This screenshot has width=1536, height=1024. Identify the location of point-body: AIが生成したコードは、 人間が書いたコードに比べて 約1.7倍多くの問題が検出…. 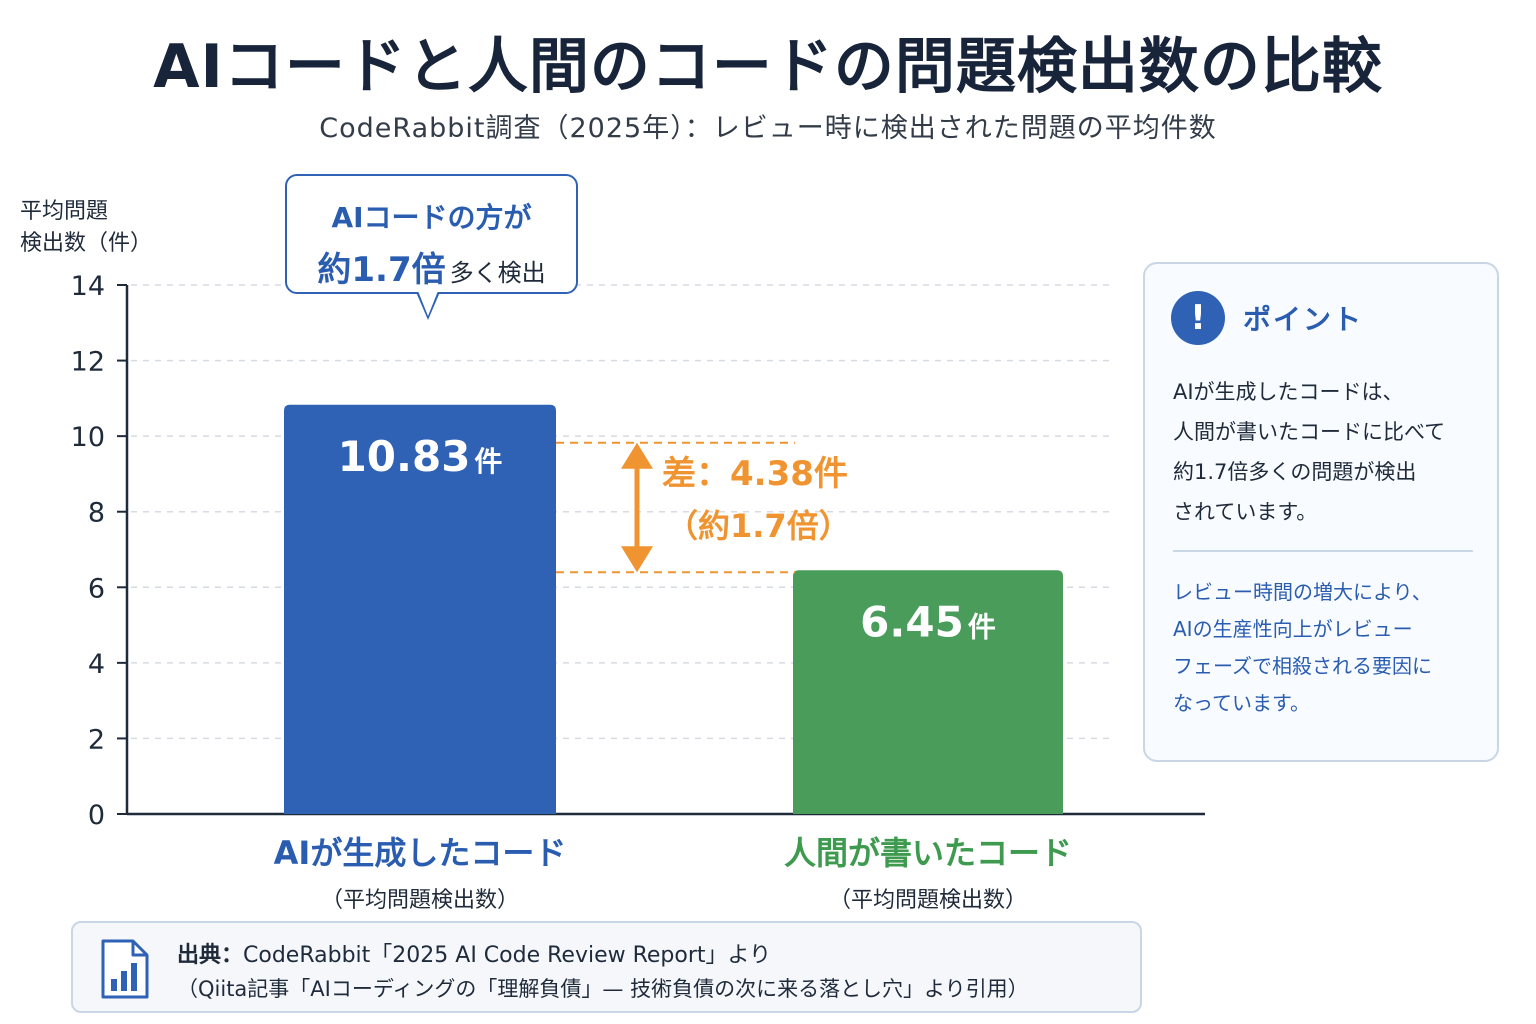
(1330, 452).